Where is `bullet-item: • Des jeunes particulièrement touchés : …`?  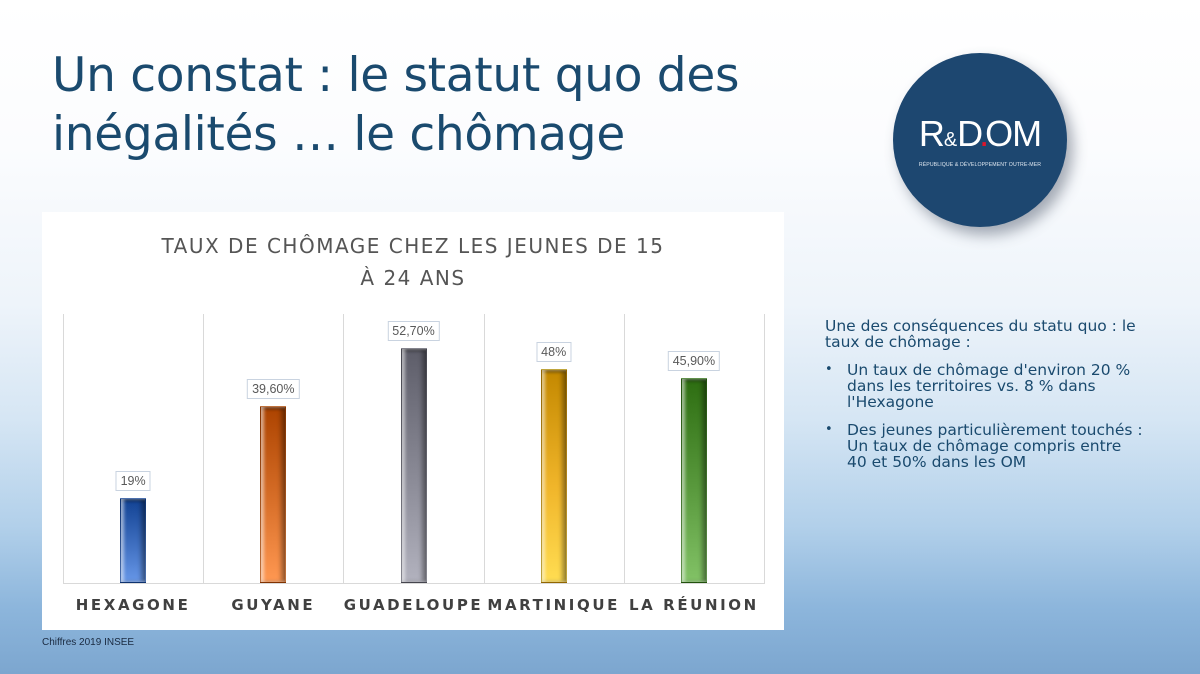 bullet-item: • Des jeunes particulièrement touchés : … is located at coordinates (985, 446).